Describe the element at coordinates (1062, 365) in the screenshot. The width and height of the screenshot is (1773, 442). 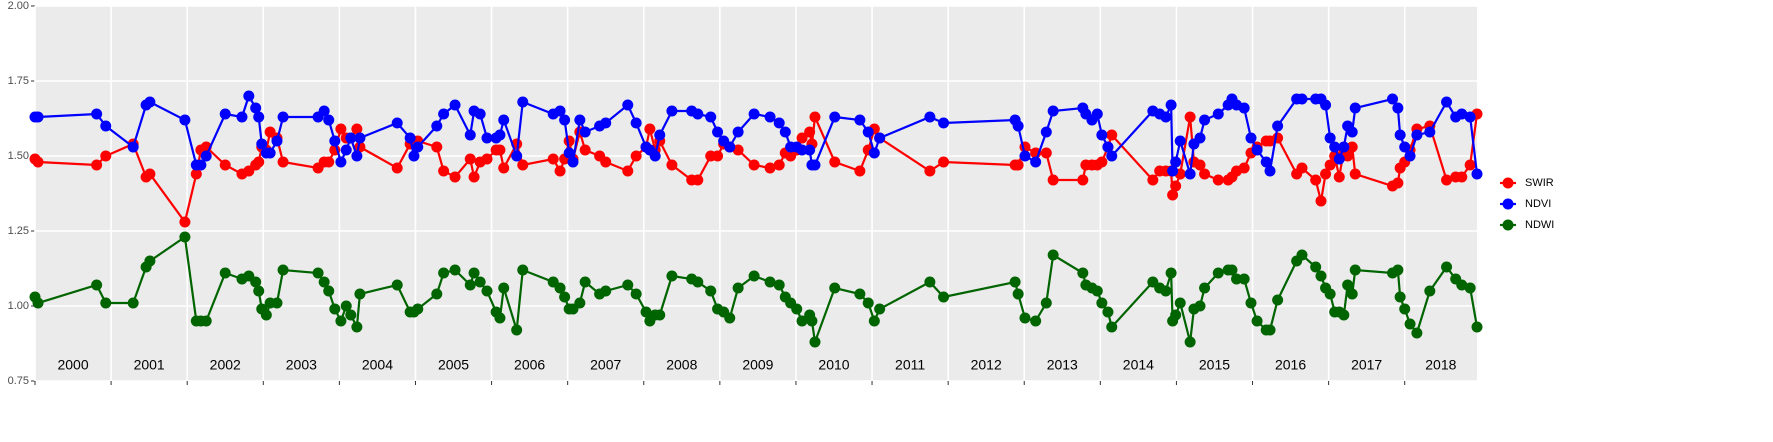
I see `x-tick-label: 2013` at that location.